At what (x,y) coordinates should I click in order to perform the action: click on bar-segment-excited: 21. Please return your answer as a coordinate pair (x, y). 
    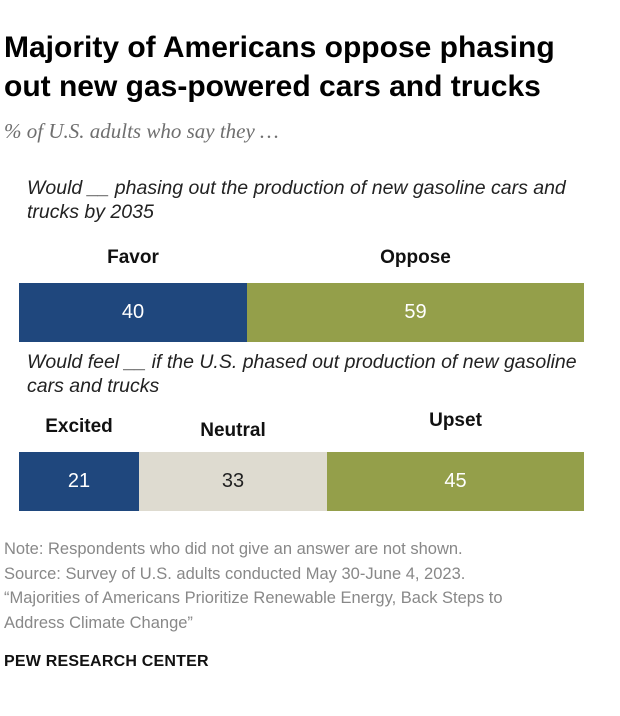
    Looking at the image, I should click on (79, 481).